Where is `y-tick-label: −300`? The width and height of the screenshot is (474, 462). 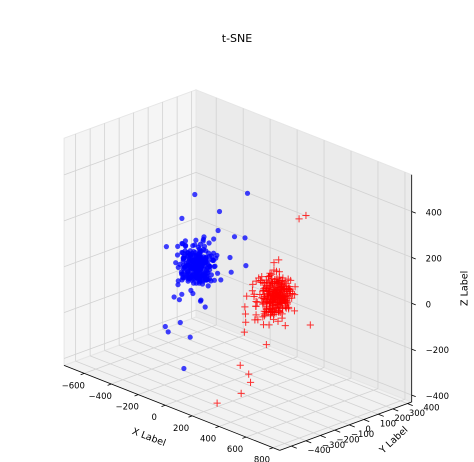
y-tick-label: −300 is located at coordinates (333, 446).